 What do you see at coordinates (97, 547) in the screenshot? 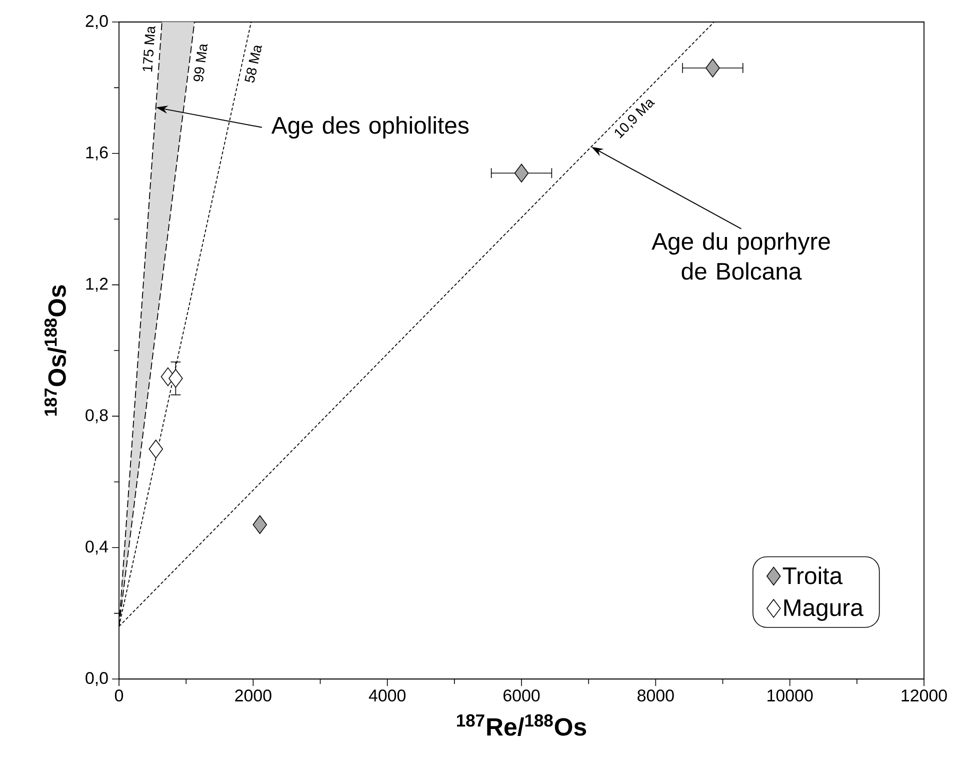
I see `y-tick-label: 0,4` at bounding box center [97, 547].